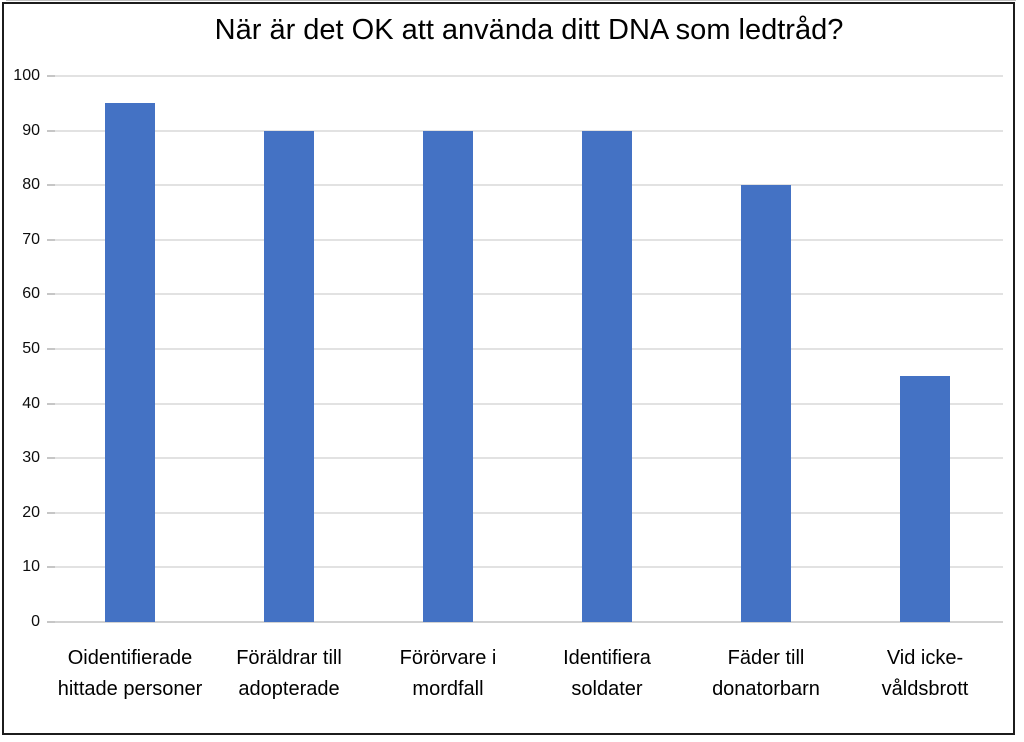  Describe the element at coordinates (130, 673) in the screenshot. I see `category-label: Oidentifierade hittade personer` at that location.